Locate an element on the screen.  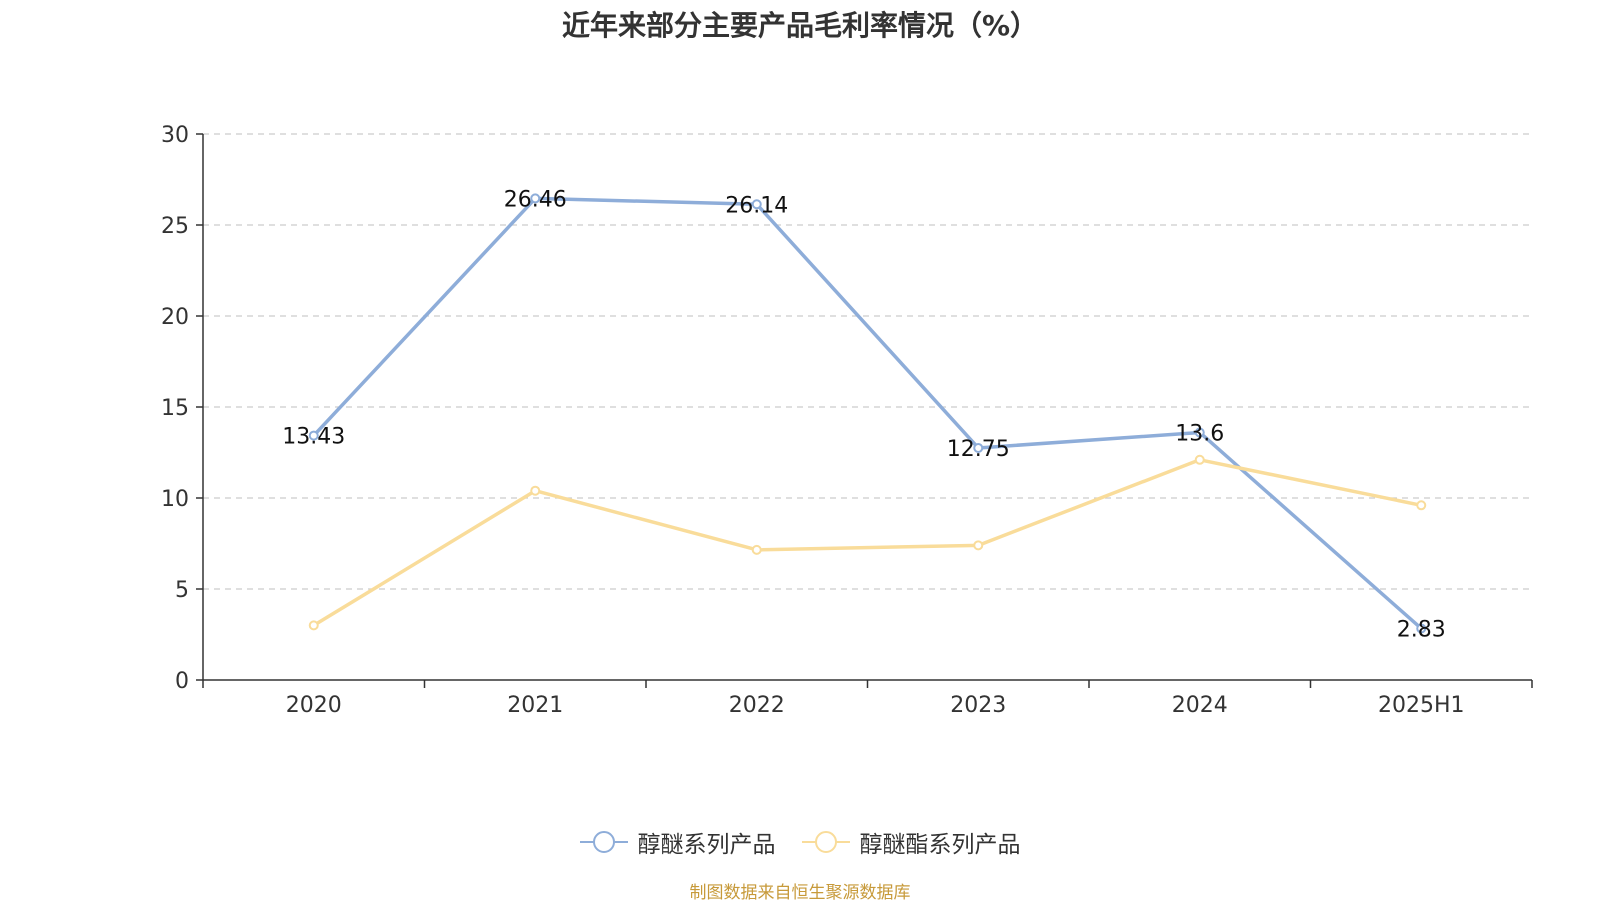
series-1-point-2023 is located at coordinates (978, 447).